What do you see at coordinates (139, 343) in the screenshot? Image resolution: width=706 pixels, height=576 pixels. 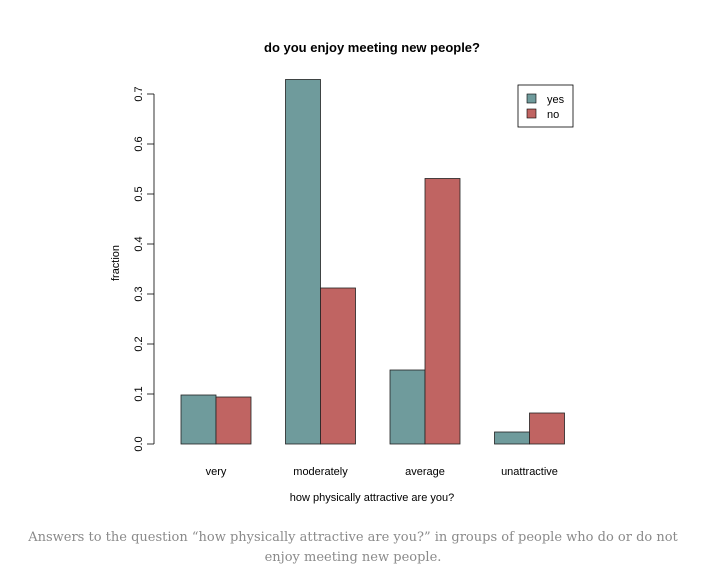 I see `y-tick-label: 0.2` at bounding box center [139, 343].